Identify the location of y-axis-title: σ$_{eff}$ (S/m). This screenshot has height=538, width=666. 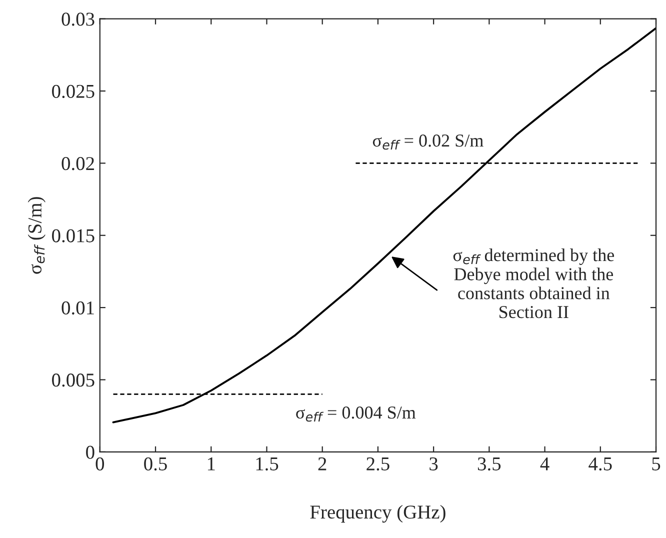
(37, 235).